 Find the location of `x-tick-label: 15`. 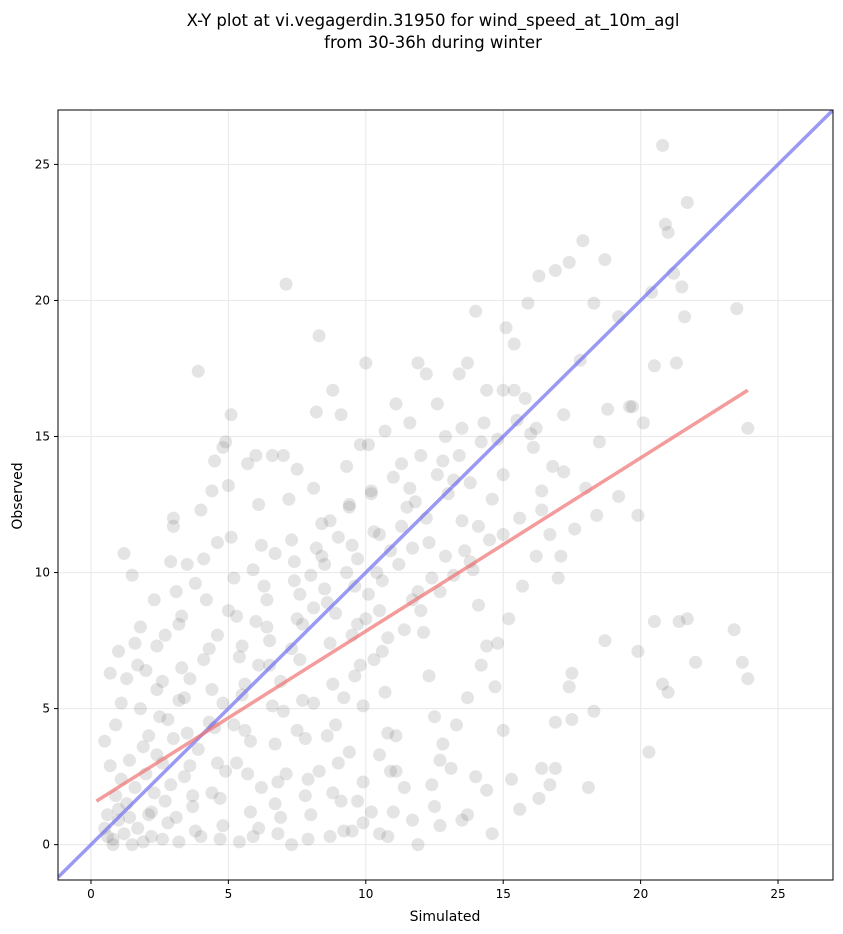

x-tick-label: 15 is located at coordinates (503, 894).